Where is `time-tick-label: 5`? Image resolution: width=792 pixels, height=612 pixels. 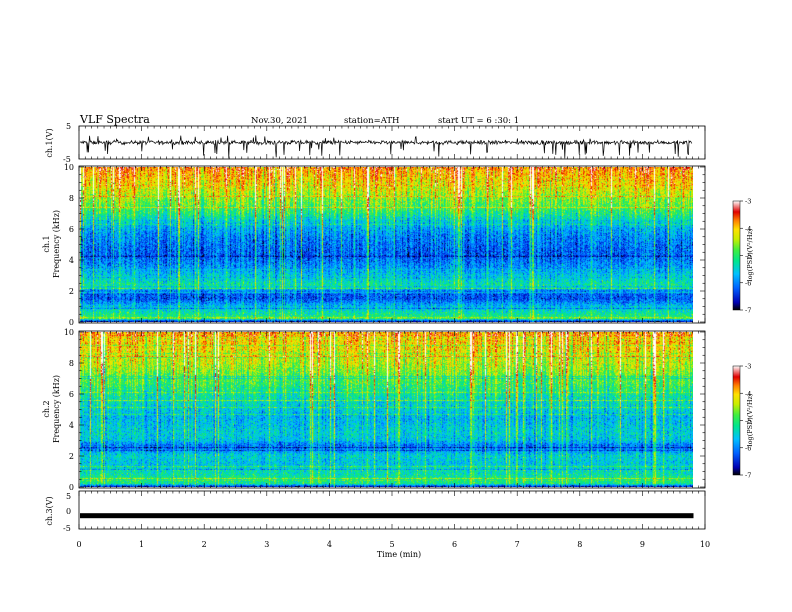 time-tick-label: 5 is located at coordinates (391, 544).